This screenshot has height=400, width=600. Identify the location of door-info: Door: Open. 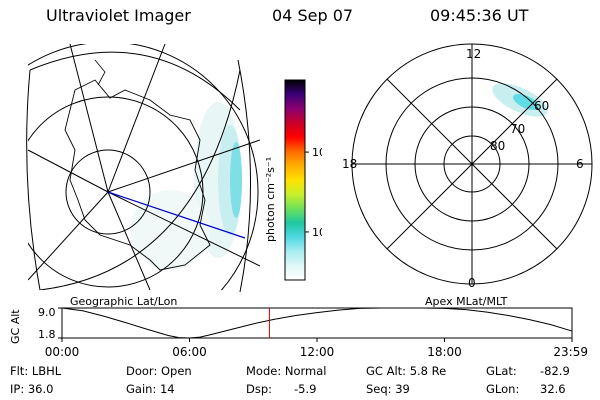
(159, 371).